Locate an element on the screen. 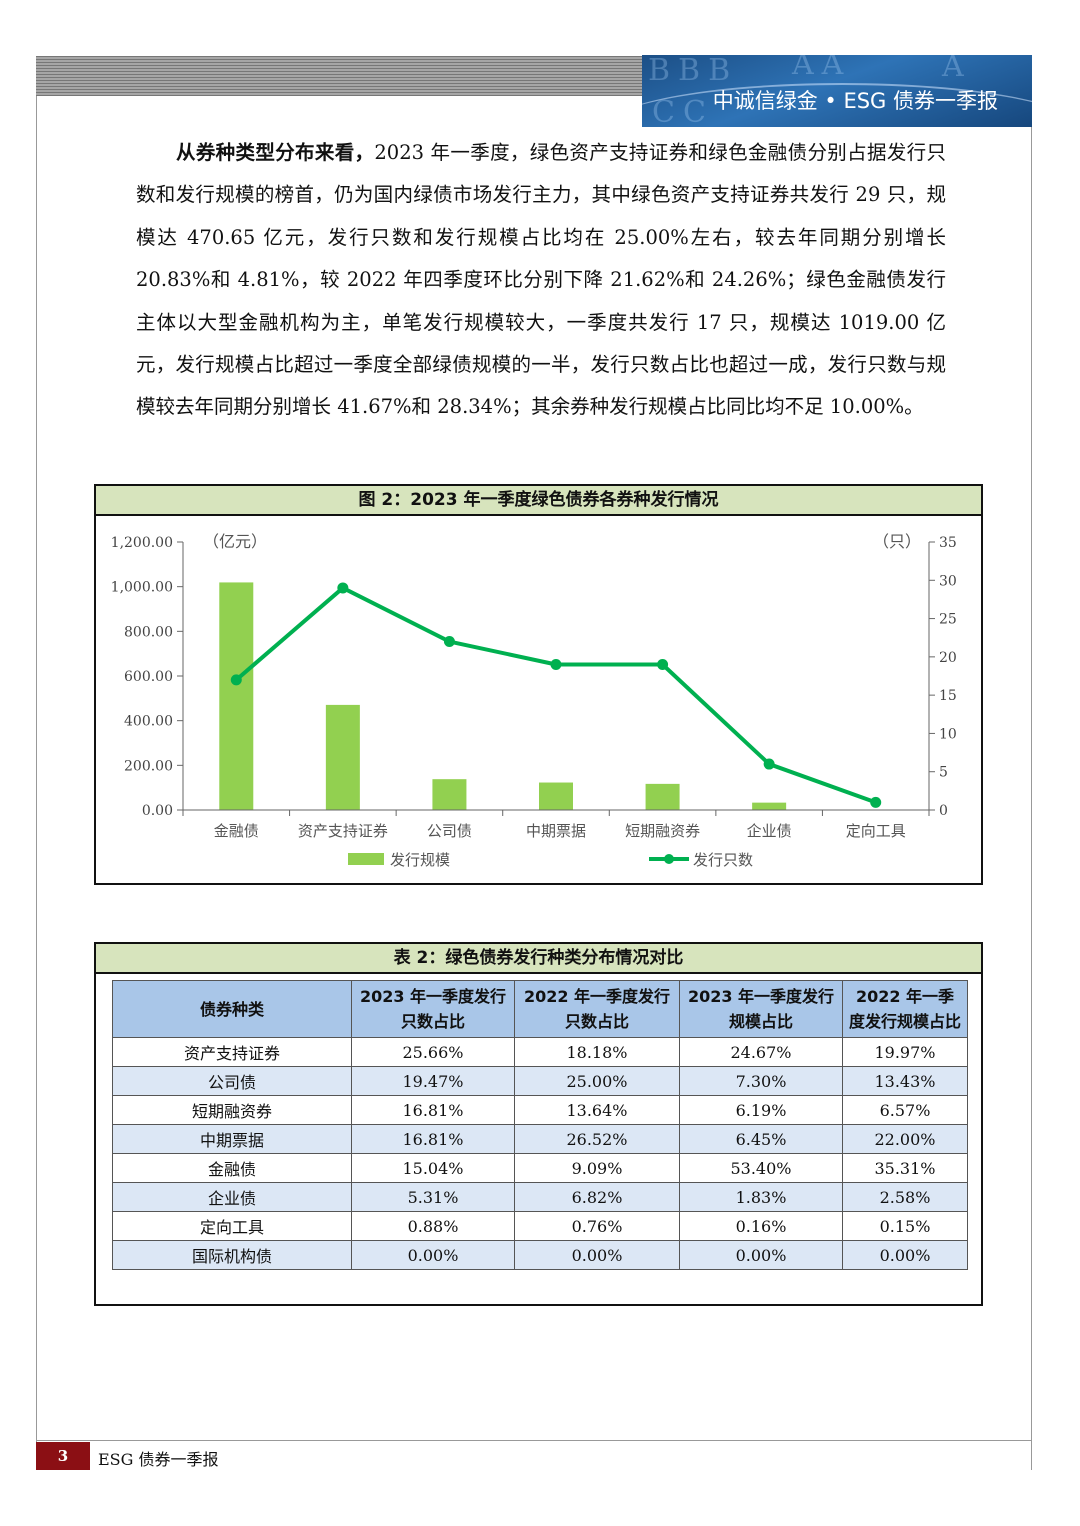 This screenshot has width=1080, height=1526. value-cell: 25.00% is located at coordinates (597, 1081).